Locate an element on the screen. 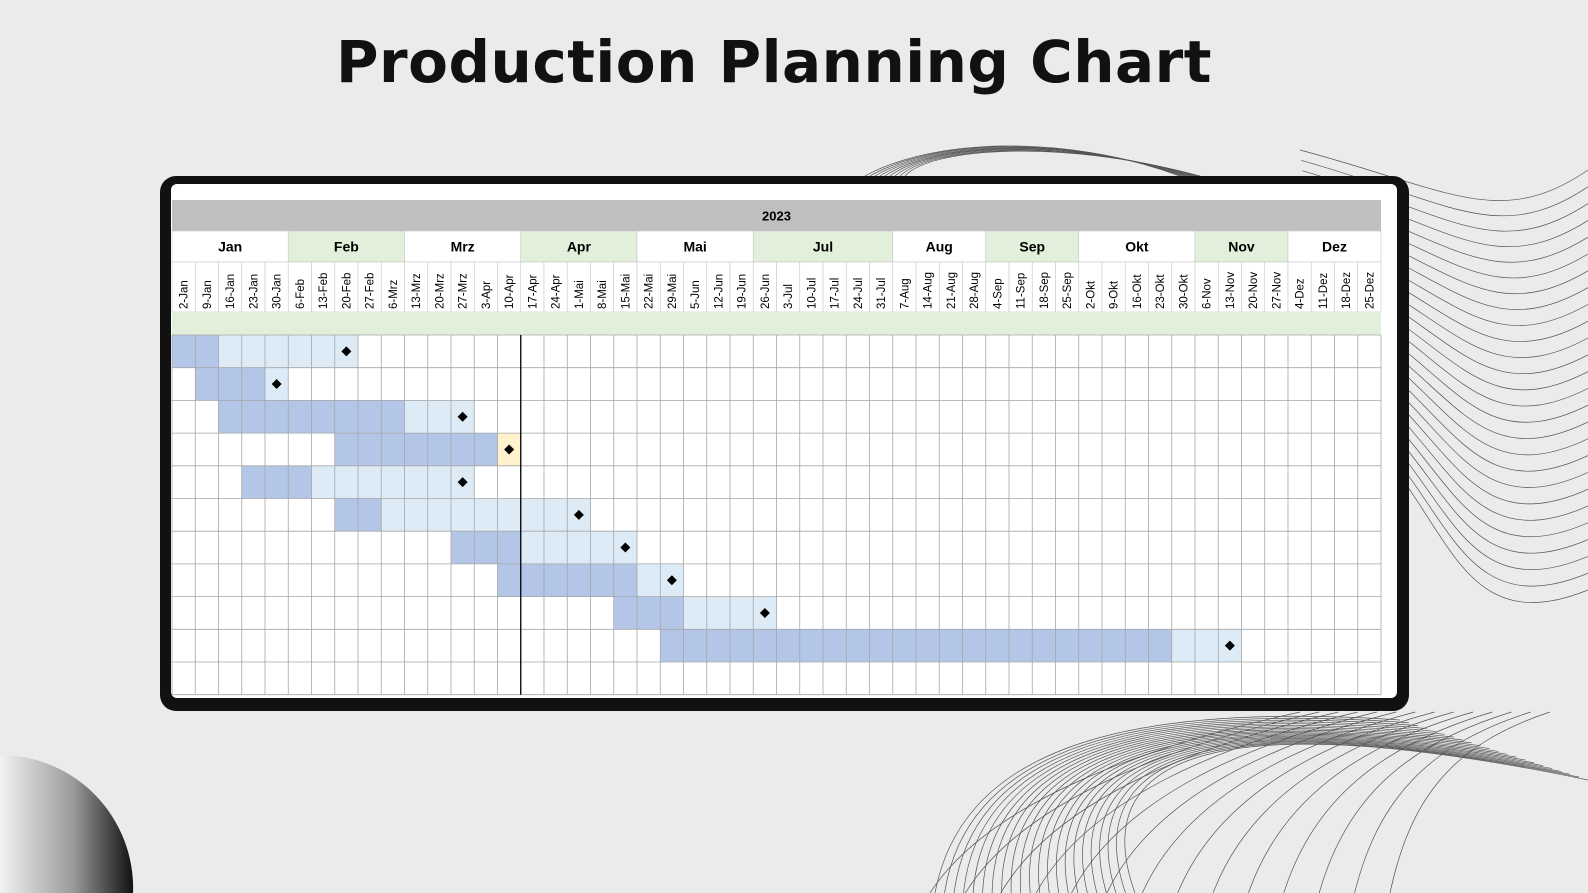 Image resolution: width=1588 pixels, height=893 pixels. week-label: 22-Mai is located at coordinates (650, 291).